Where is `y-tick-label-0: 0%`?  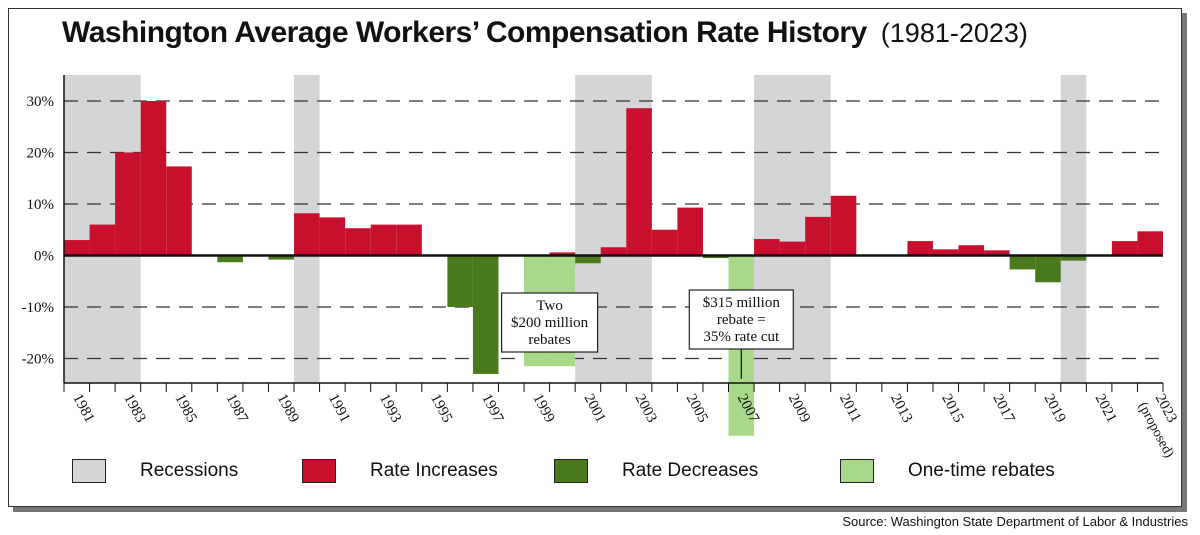
y-tick-label-0: 0% is located at coordinates (44, 257).